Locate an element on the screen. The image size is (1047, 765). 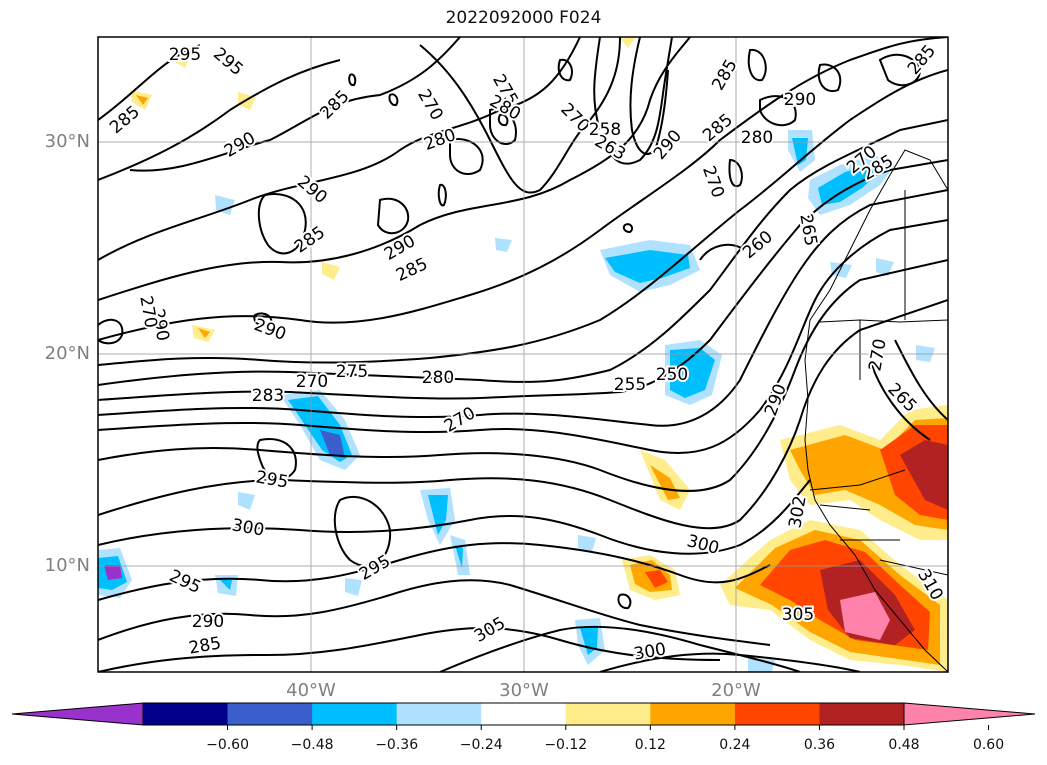
colorbar-tick-label: −0.48 is located at coordinates (312, 745).